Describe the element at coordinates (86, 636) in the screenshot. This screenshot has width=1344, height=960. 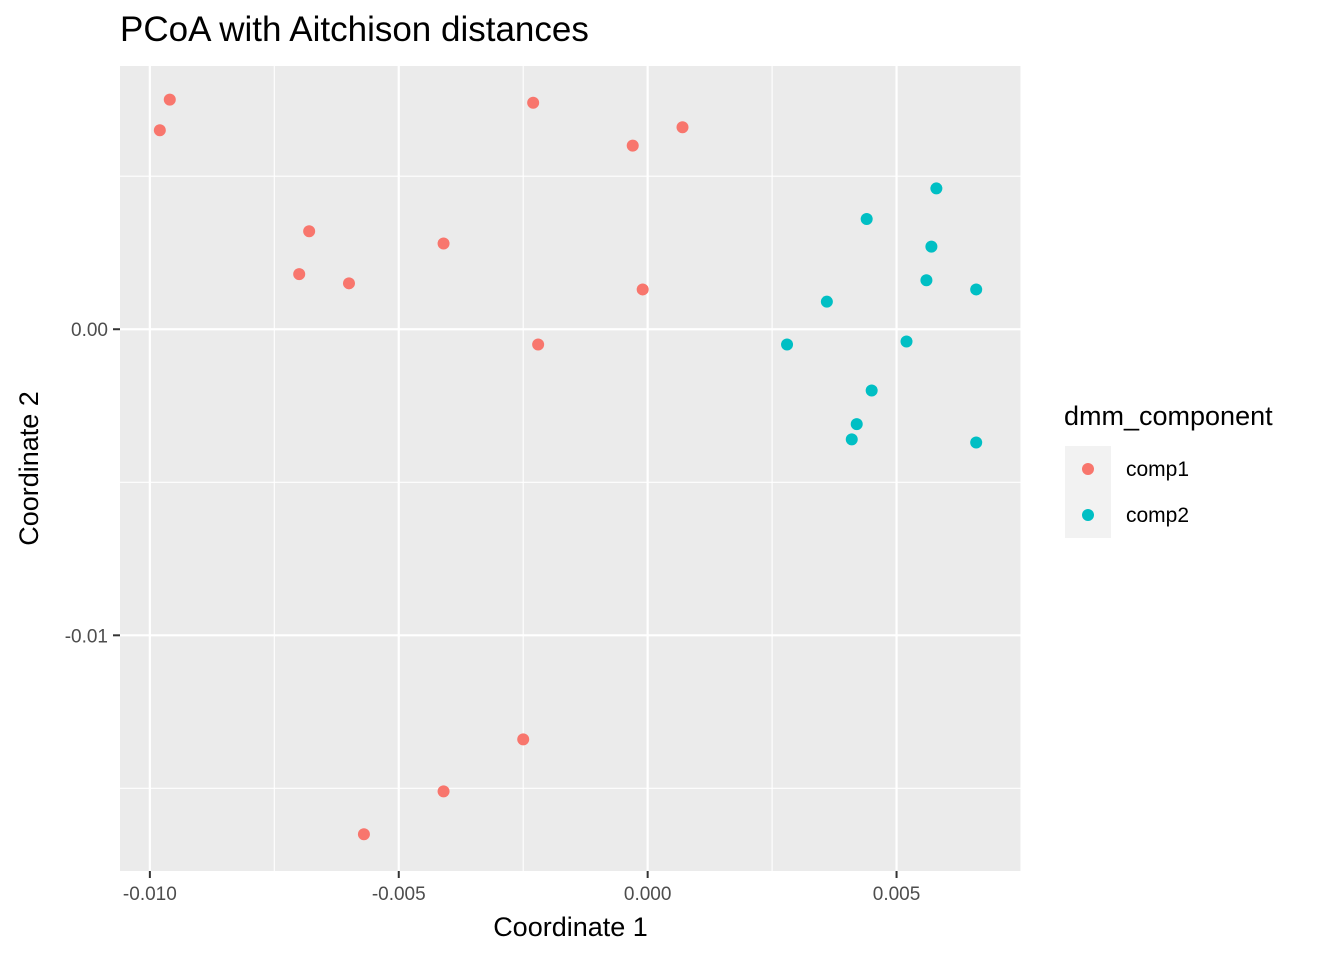
I see `y-tick-label: -0.01` at that location.